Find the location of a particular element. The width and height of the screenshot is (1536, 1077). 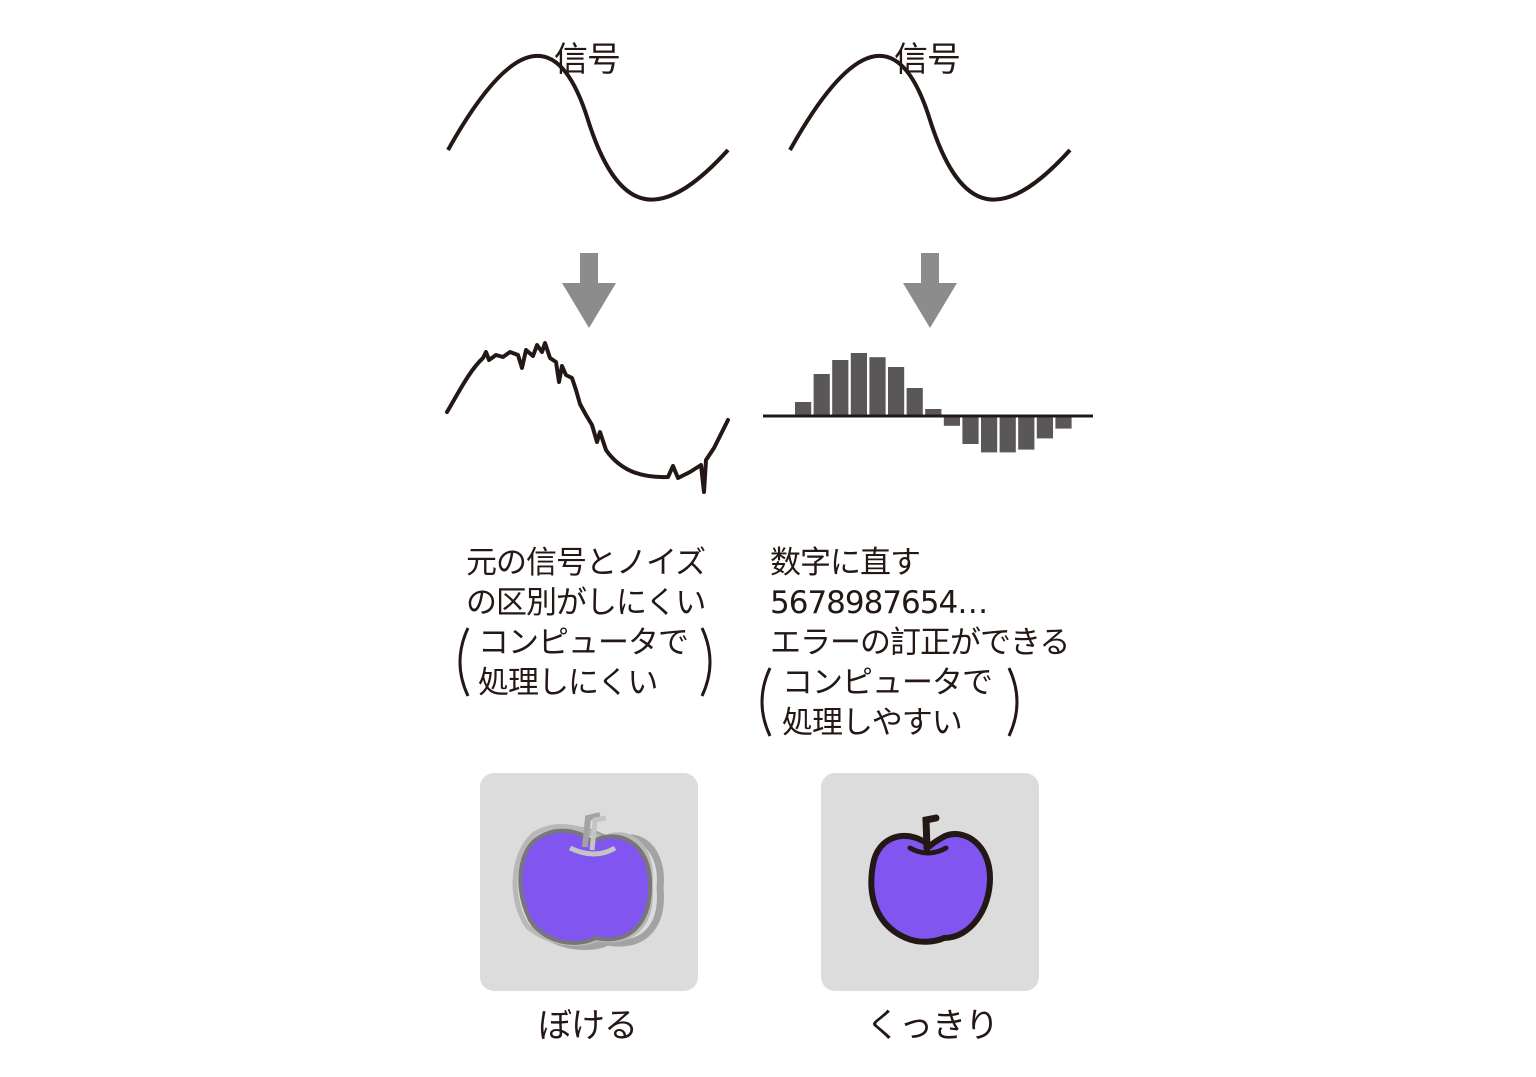

right-sine-wave is located at coordinates (930, 127).